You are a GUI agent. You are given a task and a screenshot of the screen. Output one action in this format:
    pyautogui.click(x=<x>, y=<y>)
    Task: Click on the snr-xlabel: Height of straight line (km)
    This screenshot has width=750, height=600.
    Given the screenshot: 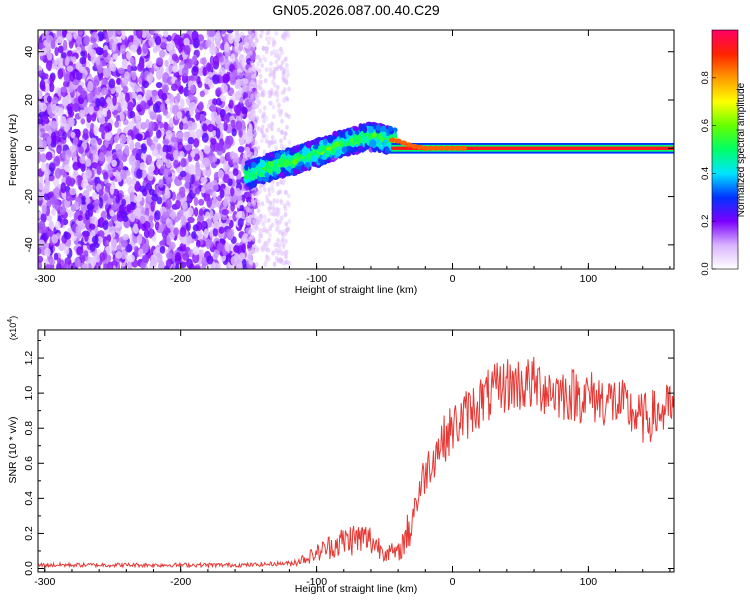 What is the action you would take?
    pyautogui.click(x=356, y=589)
    